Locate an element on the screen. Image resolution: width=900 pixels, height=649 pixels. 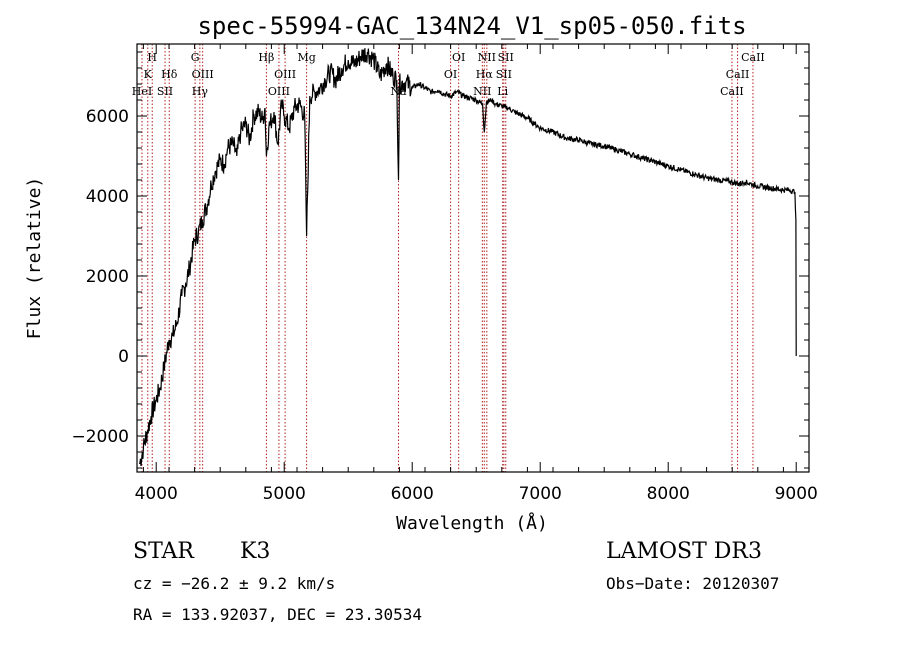
x-tick-label: 6000 is located at coordinates (412, 494).